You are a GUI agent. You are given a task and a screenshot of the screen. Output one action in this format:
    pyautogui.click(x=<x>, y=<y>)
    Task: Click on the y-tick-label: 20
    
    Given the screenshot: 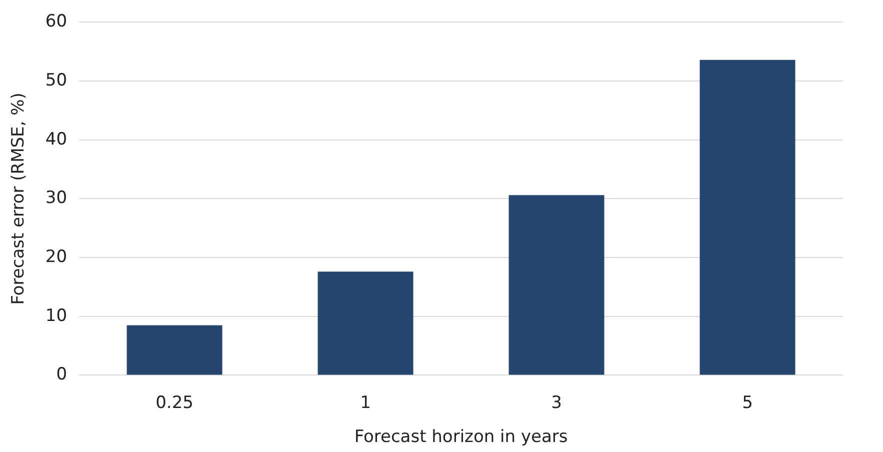 What is the action you would take?
    pyautogui.click(x=56, y=256)
    